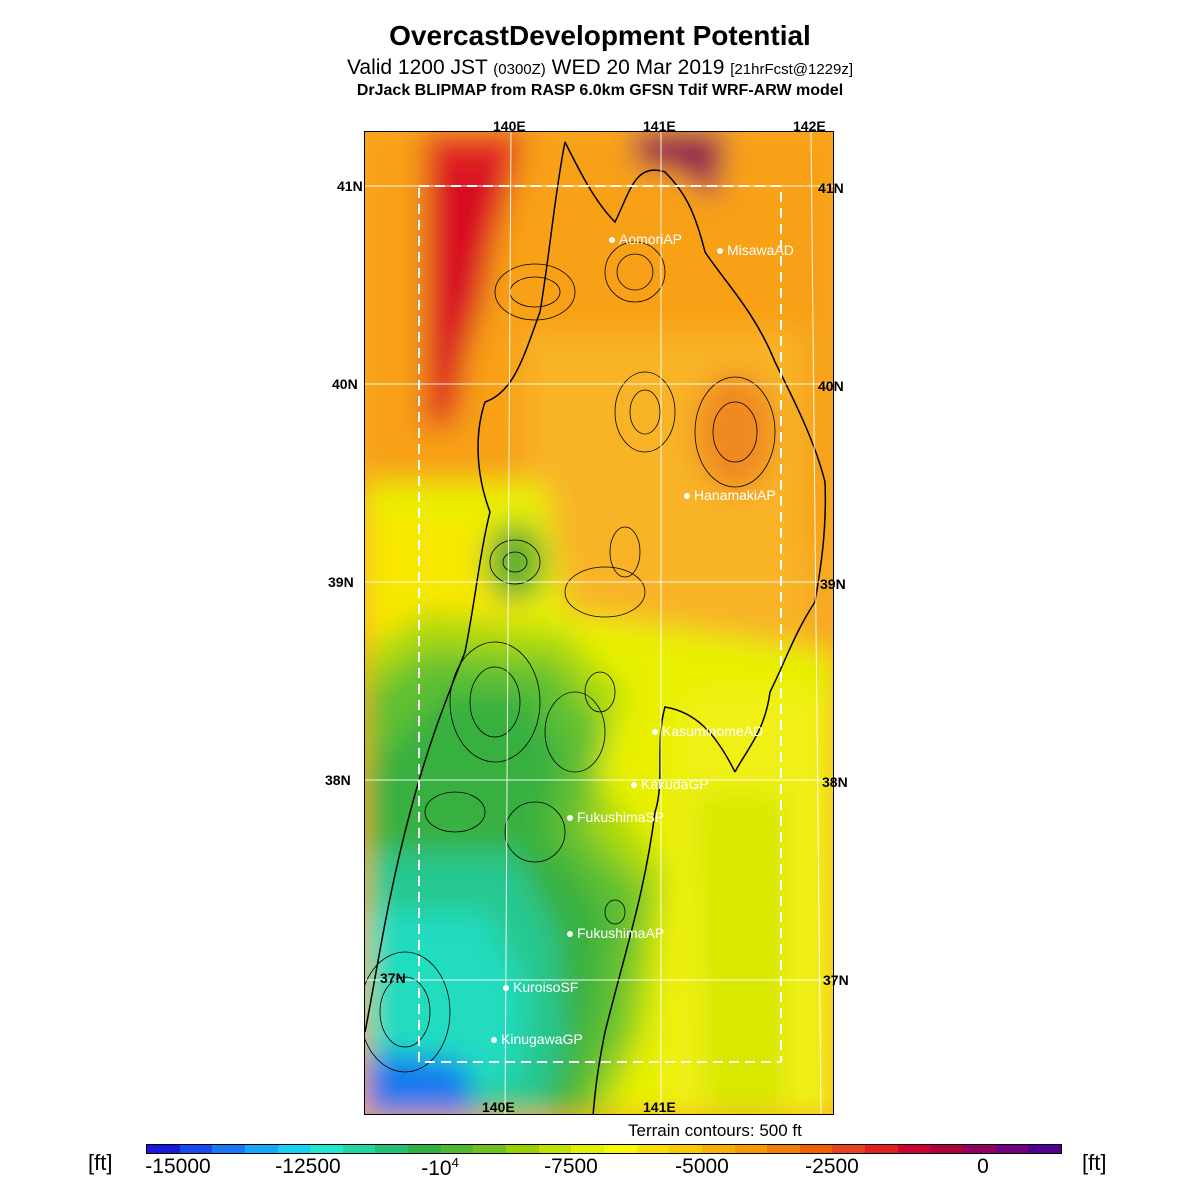 The width and height of the screenshot is (1200, 1200). I want to click on station-marker: KakudaGP, so click(670, 784).